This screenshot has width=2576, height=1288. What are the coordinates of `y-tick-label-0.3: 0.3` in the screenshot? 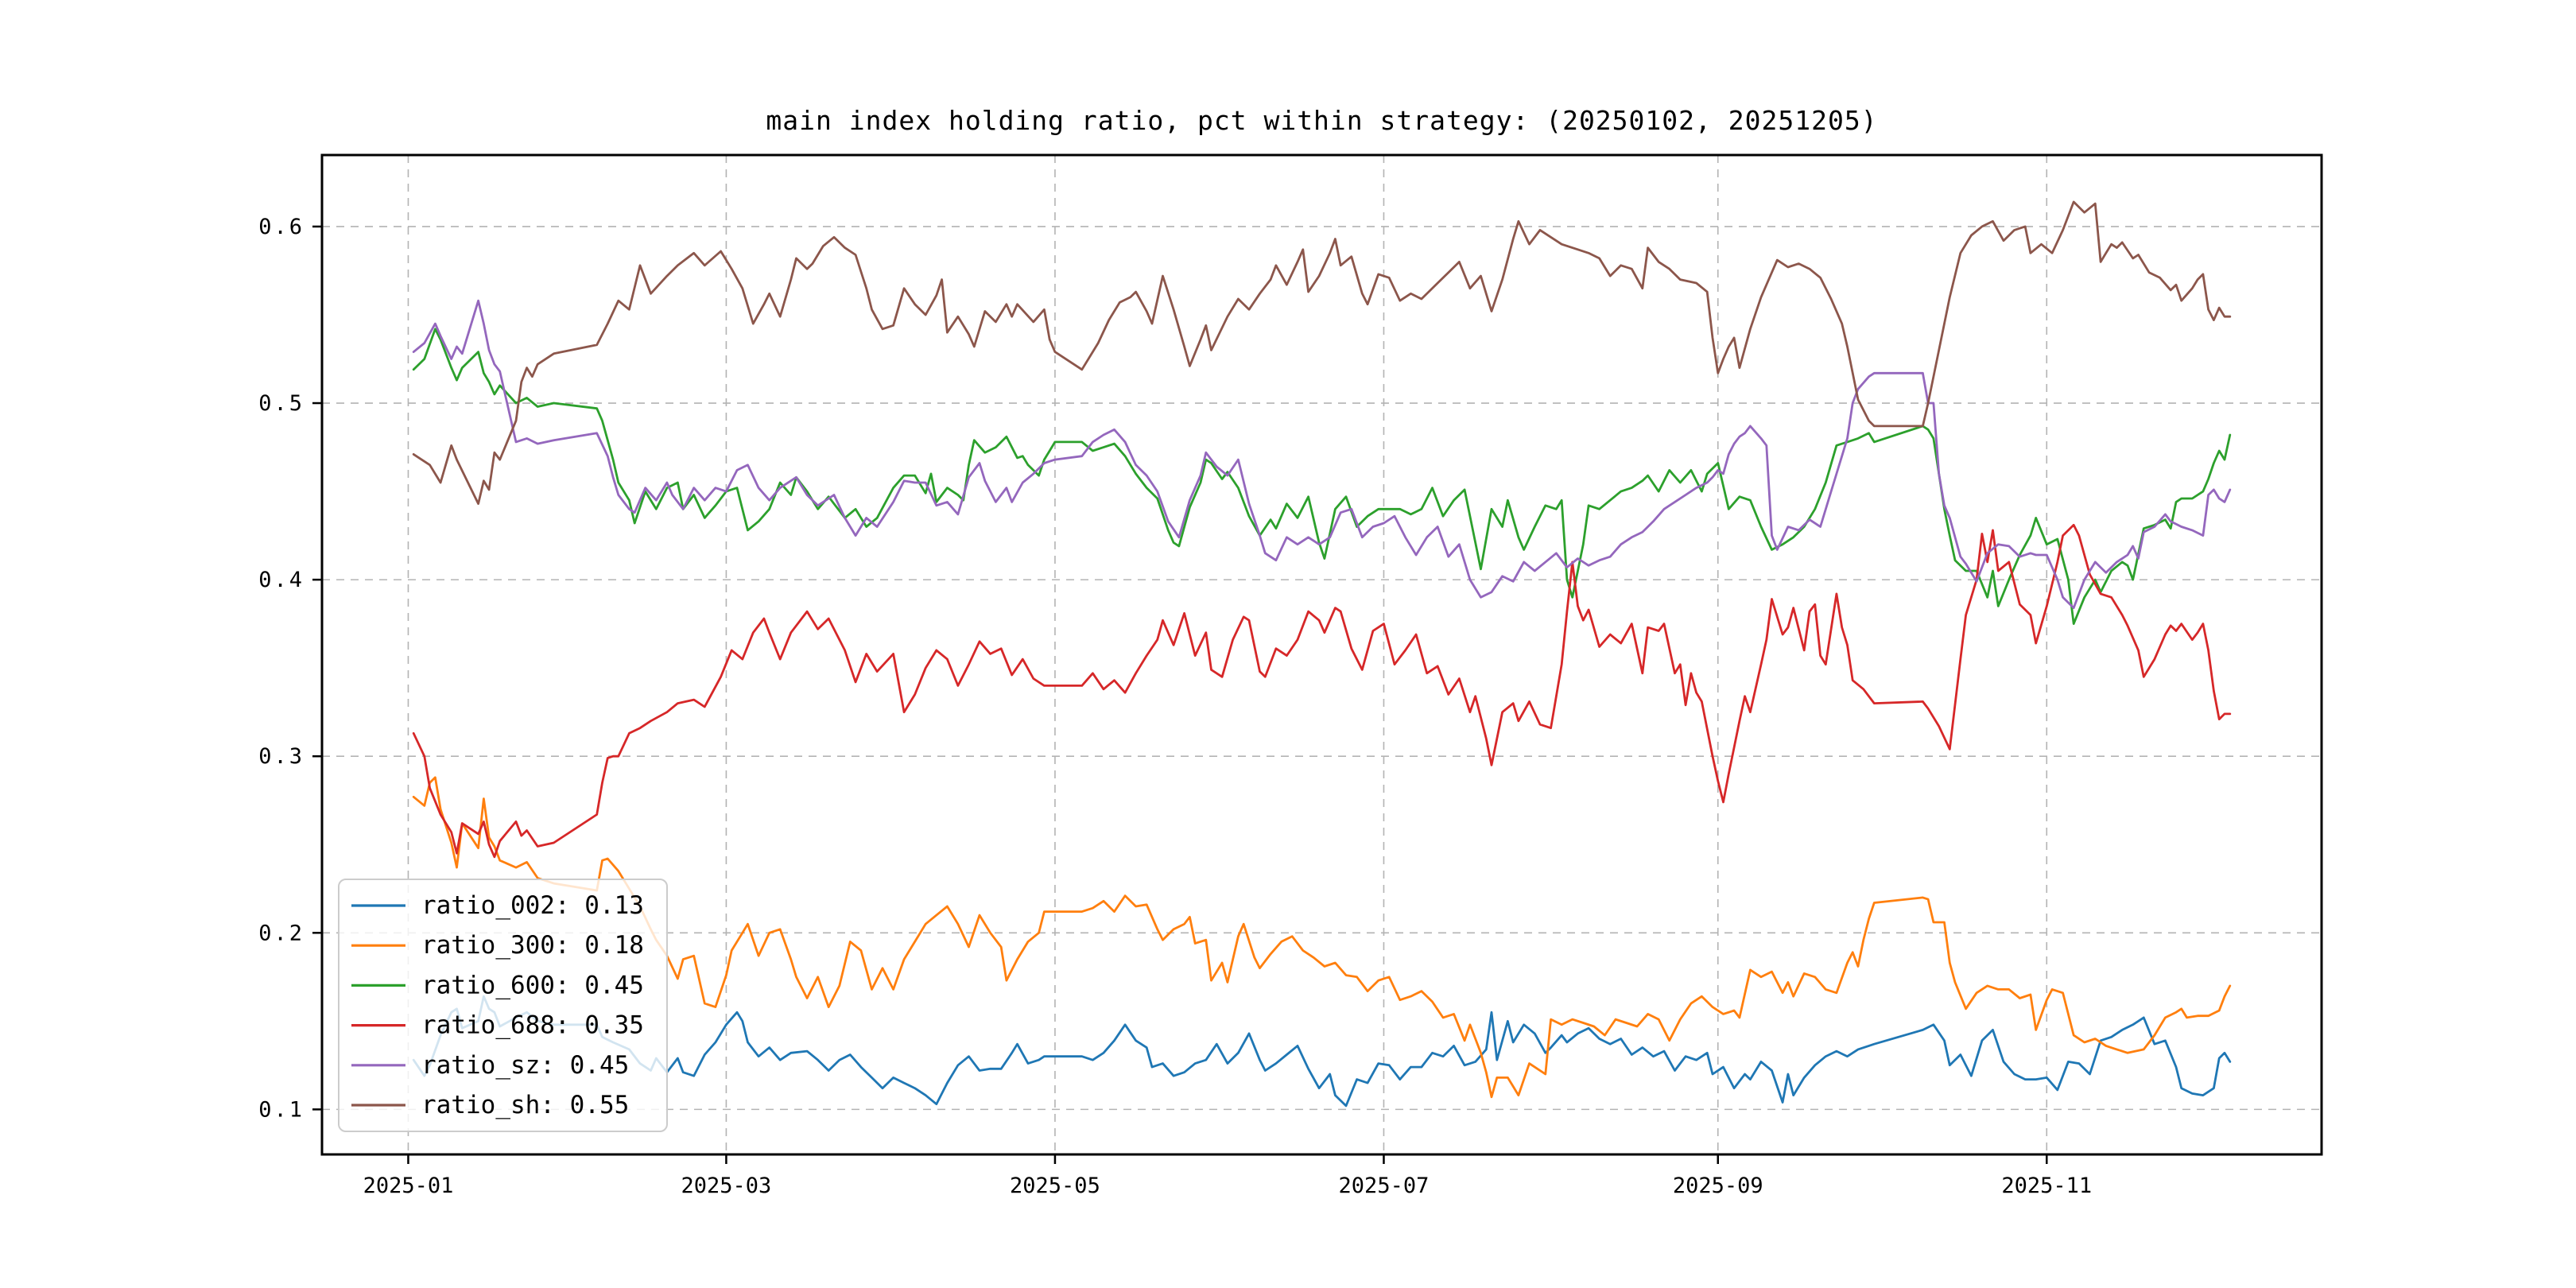 It's located at (282, 756).